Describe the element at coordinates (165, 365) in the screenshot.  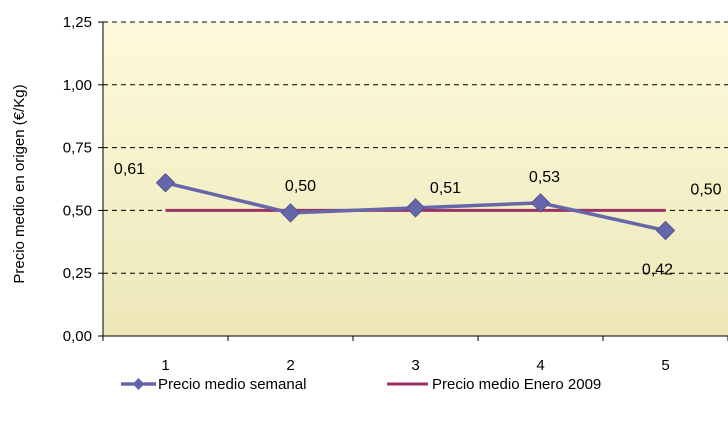
I see `x-tick-label-0: 1` at that location.